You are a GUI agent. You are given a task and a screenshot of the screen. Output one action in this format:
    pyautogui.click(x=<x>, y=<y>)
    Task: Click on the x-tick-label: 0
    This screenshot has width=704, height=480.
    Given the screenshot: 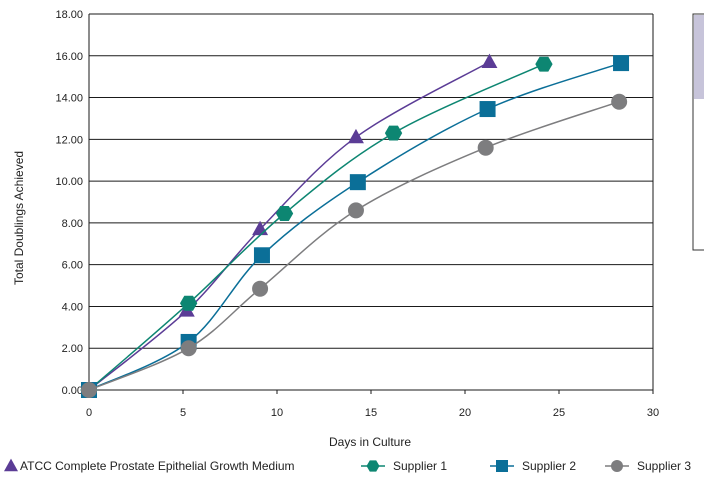 What is the action you would take?
    pyautogui.click(x=89, y=413)
    